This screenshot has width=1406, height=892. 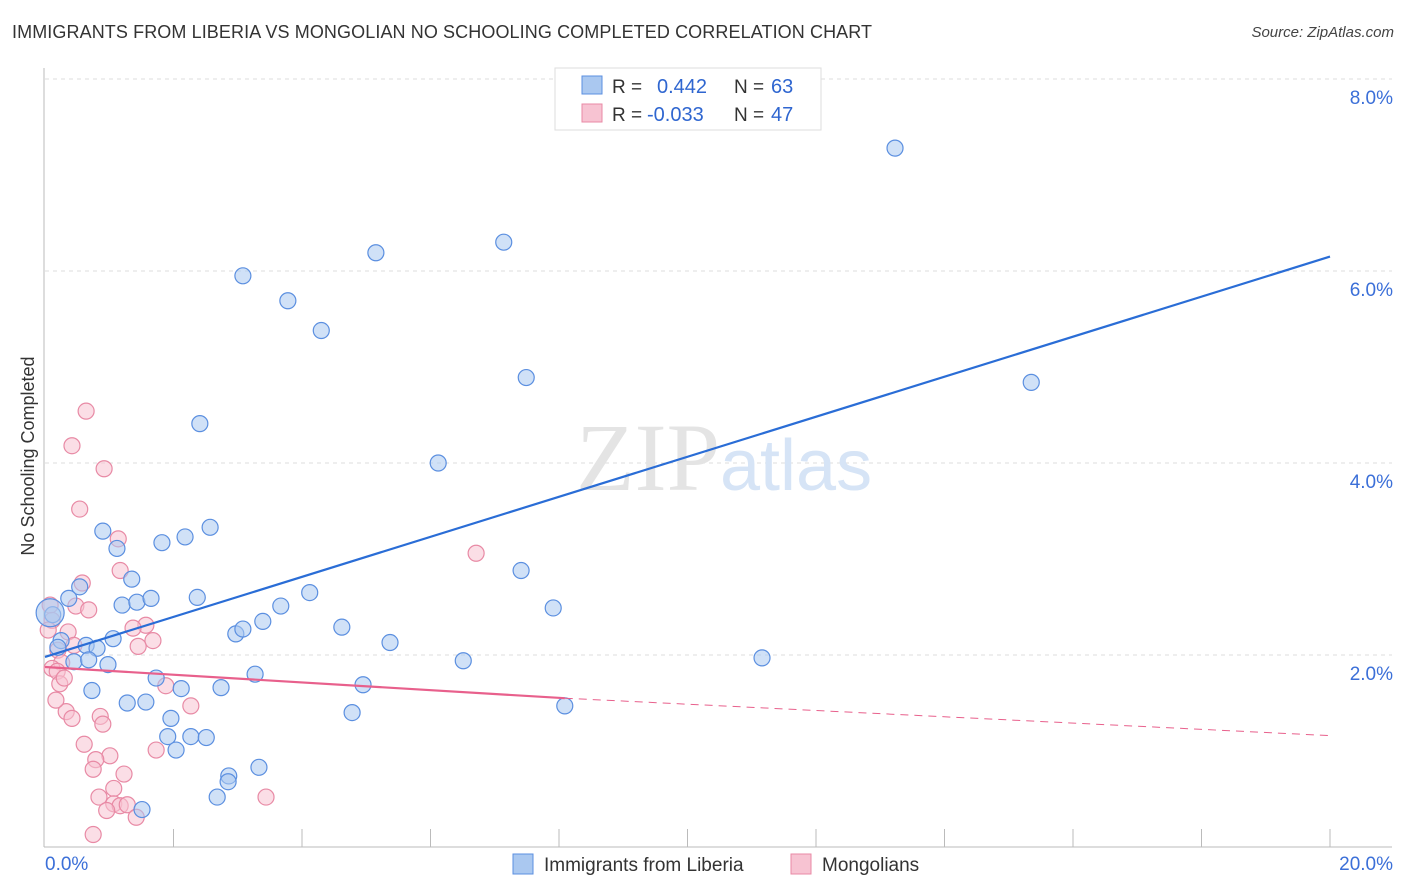 I want to click on x-tick-label-max: 20.0%, so click(x=1366, y=864).